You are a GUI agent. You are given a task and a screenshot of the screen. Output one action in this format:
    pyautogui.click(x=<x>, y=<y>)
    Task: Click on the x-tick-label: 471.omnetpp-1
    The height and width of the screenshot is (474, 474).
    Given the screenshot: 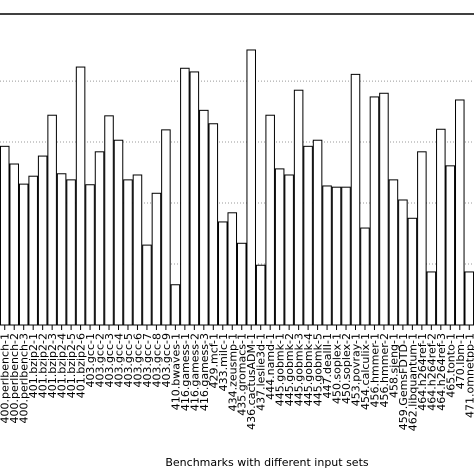 What is the action you would take?
    pyautogui.click(x=468, y=375)
    